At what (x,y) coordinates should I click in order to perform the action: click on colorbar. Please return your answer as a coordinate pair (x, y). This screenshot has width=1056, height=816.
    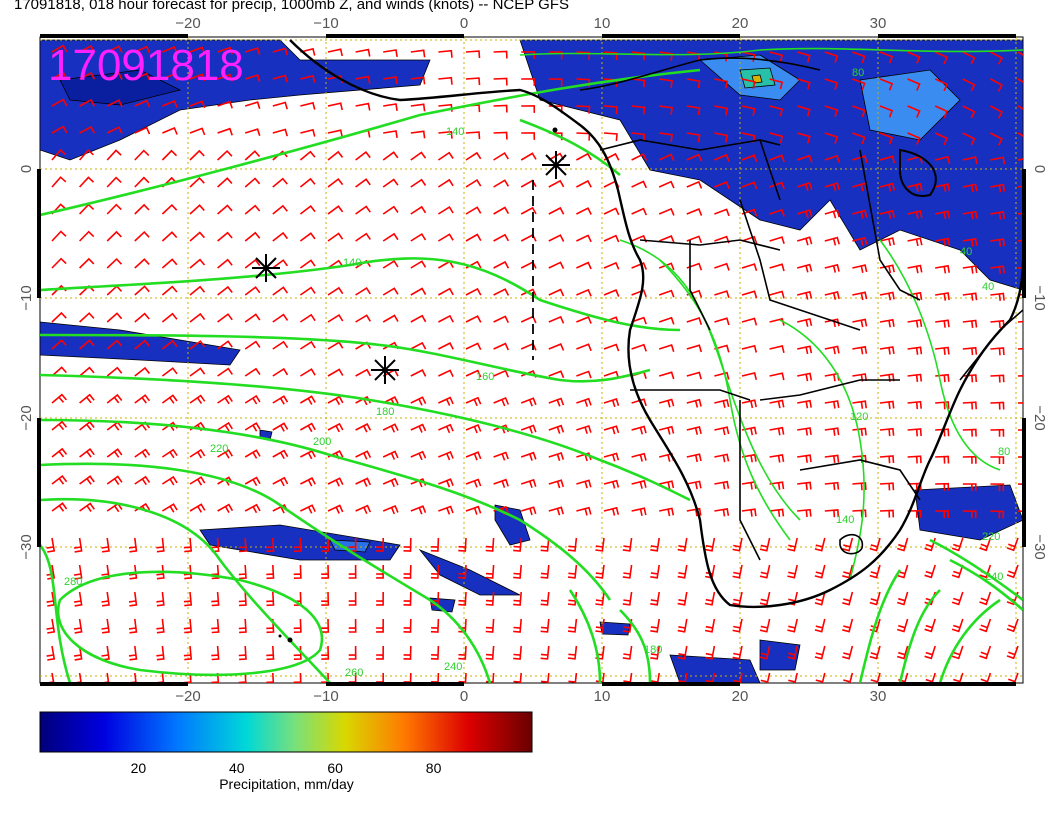
    Looking at the image, I should click on (286, 732).